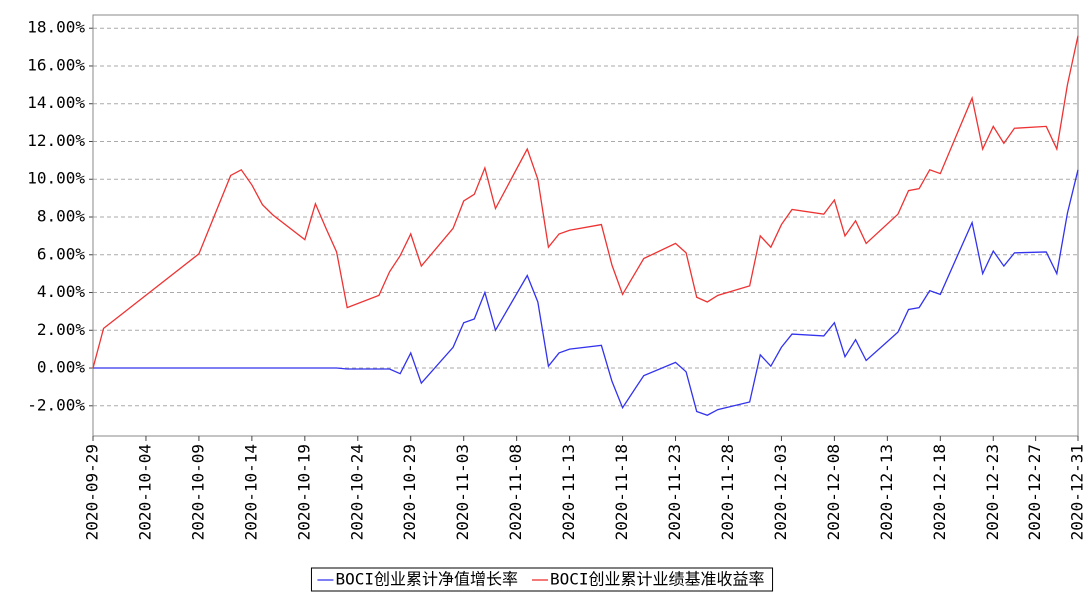  I want to click on x-tick-label: 2020-12-08, so click(833, 492).